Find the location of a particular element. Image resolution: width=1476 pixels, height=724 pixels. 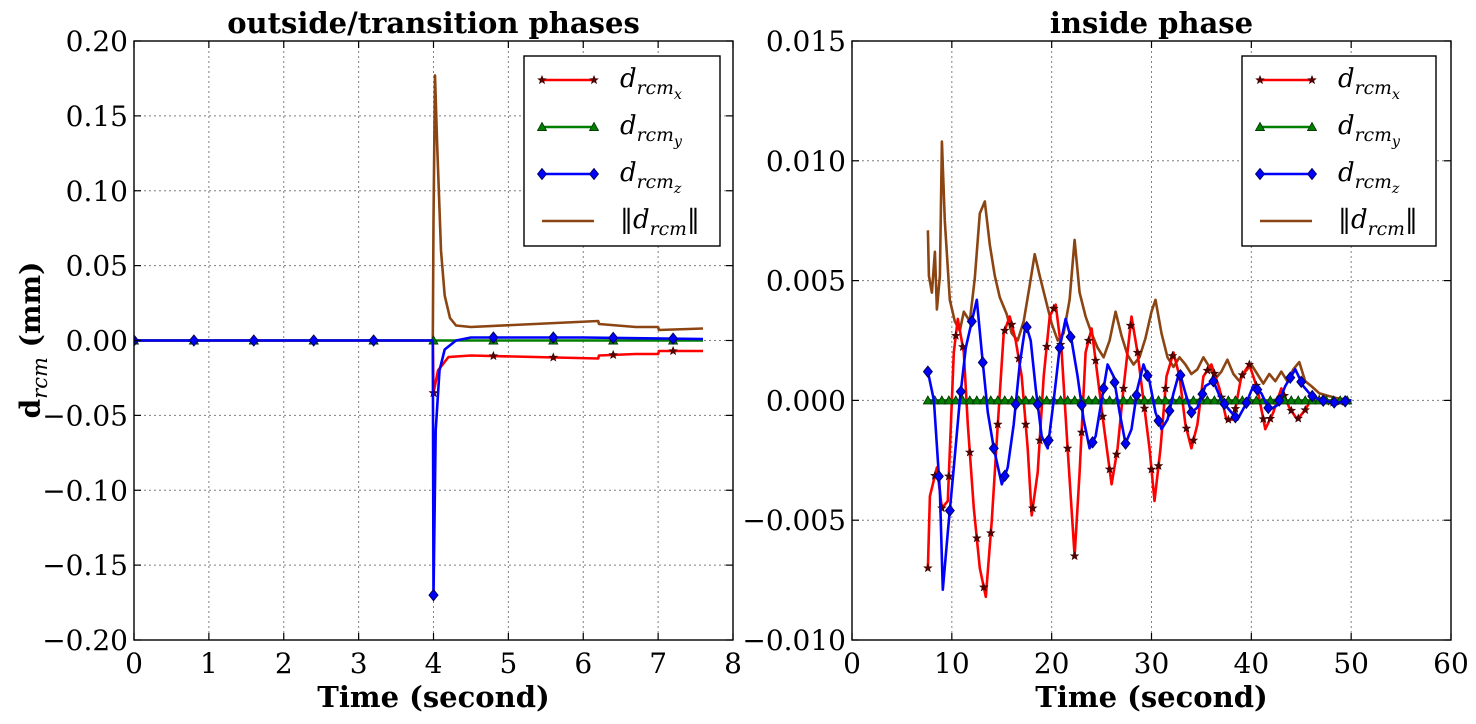

y-tick-label: 0.15 is located at coordinates (97, 116).